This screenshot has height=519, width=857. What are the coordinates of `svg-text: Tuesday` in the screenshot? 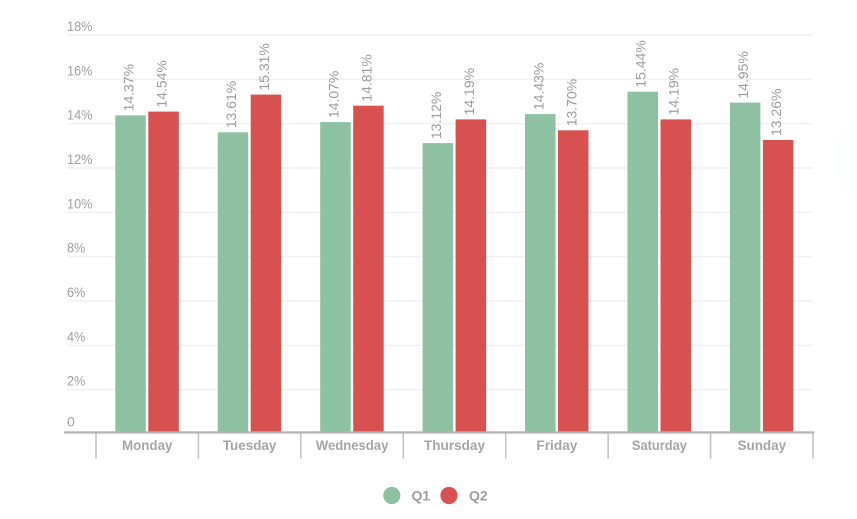 It's located at (250, 445).